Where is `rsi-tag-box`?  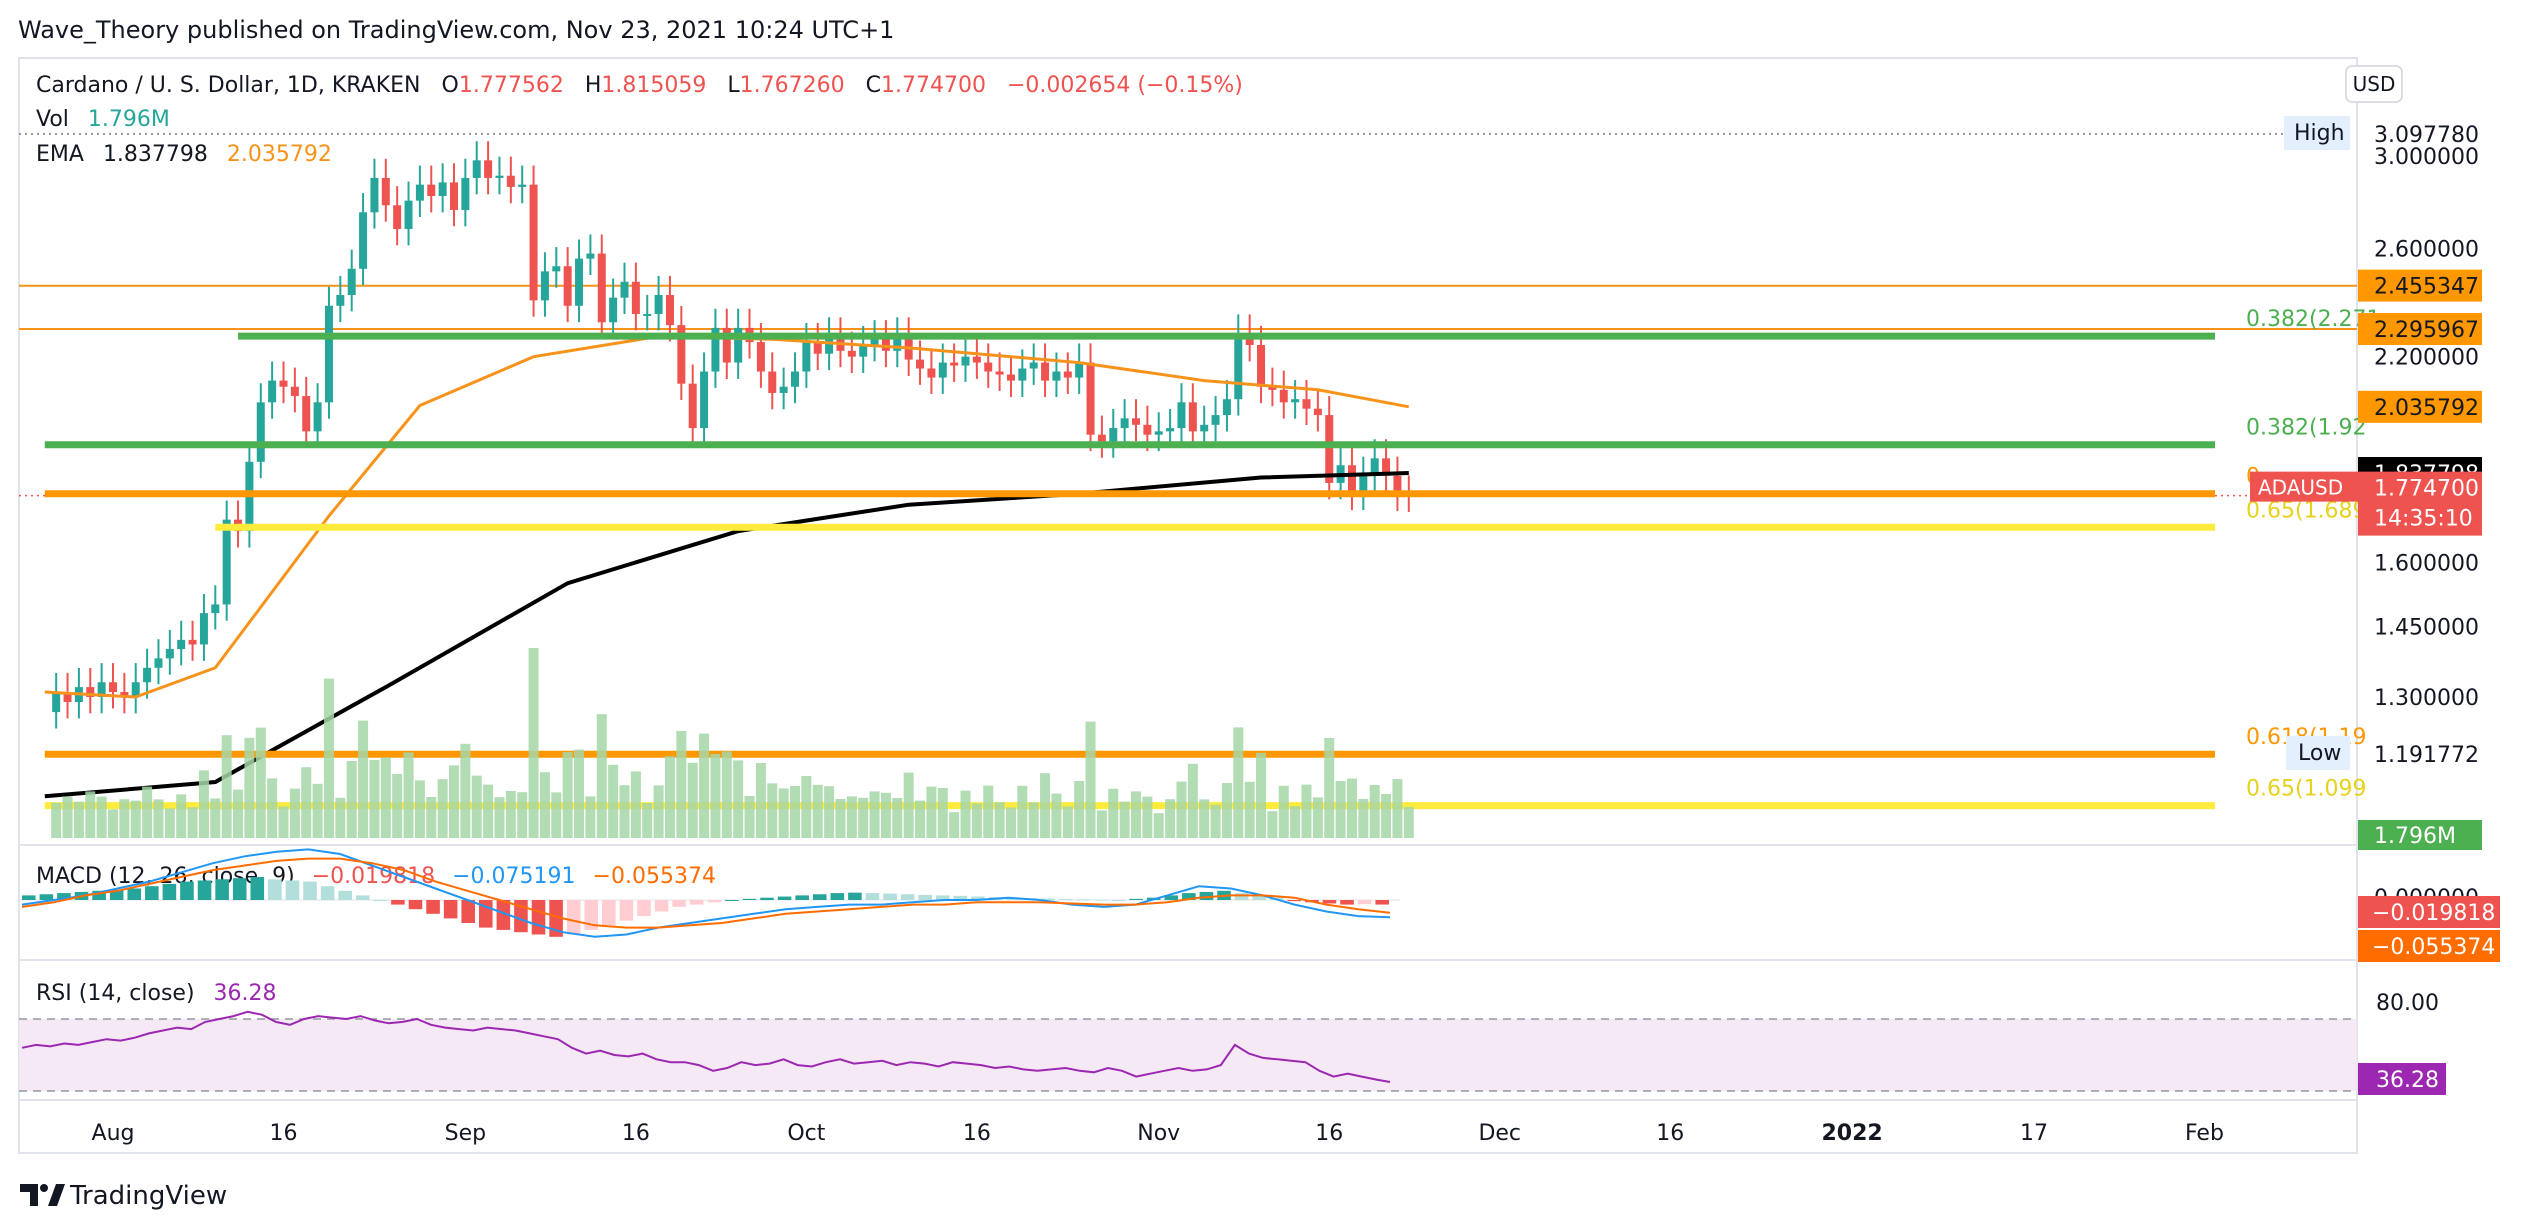 rsi-tag-box is located at coordinates (2402, 1079).